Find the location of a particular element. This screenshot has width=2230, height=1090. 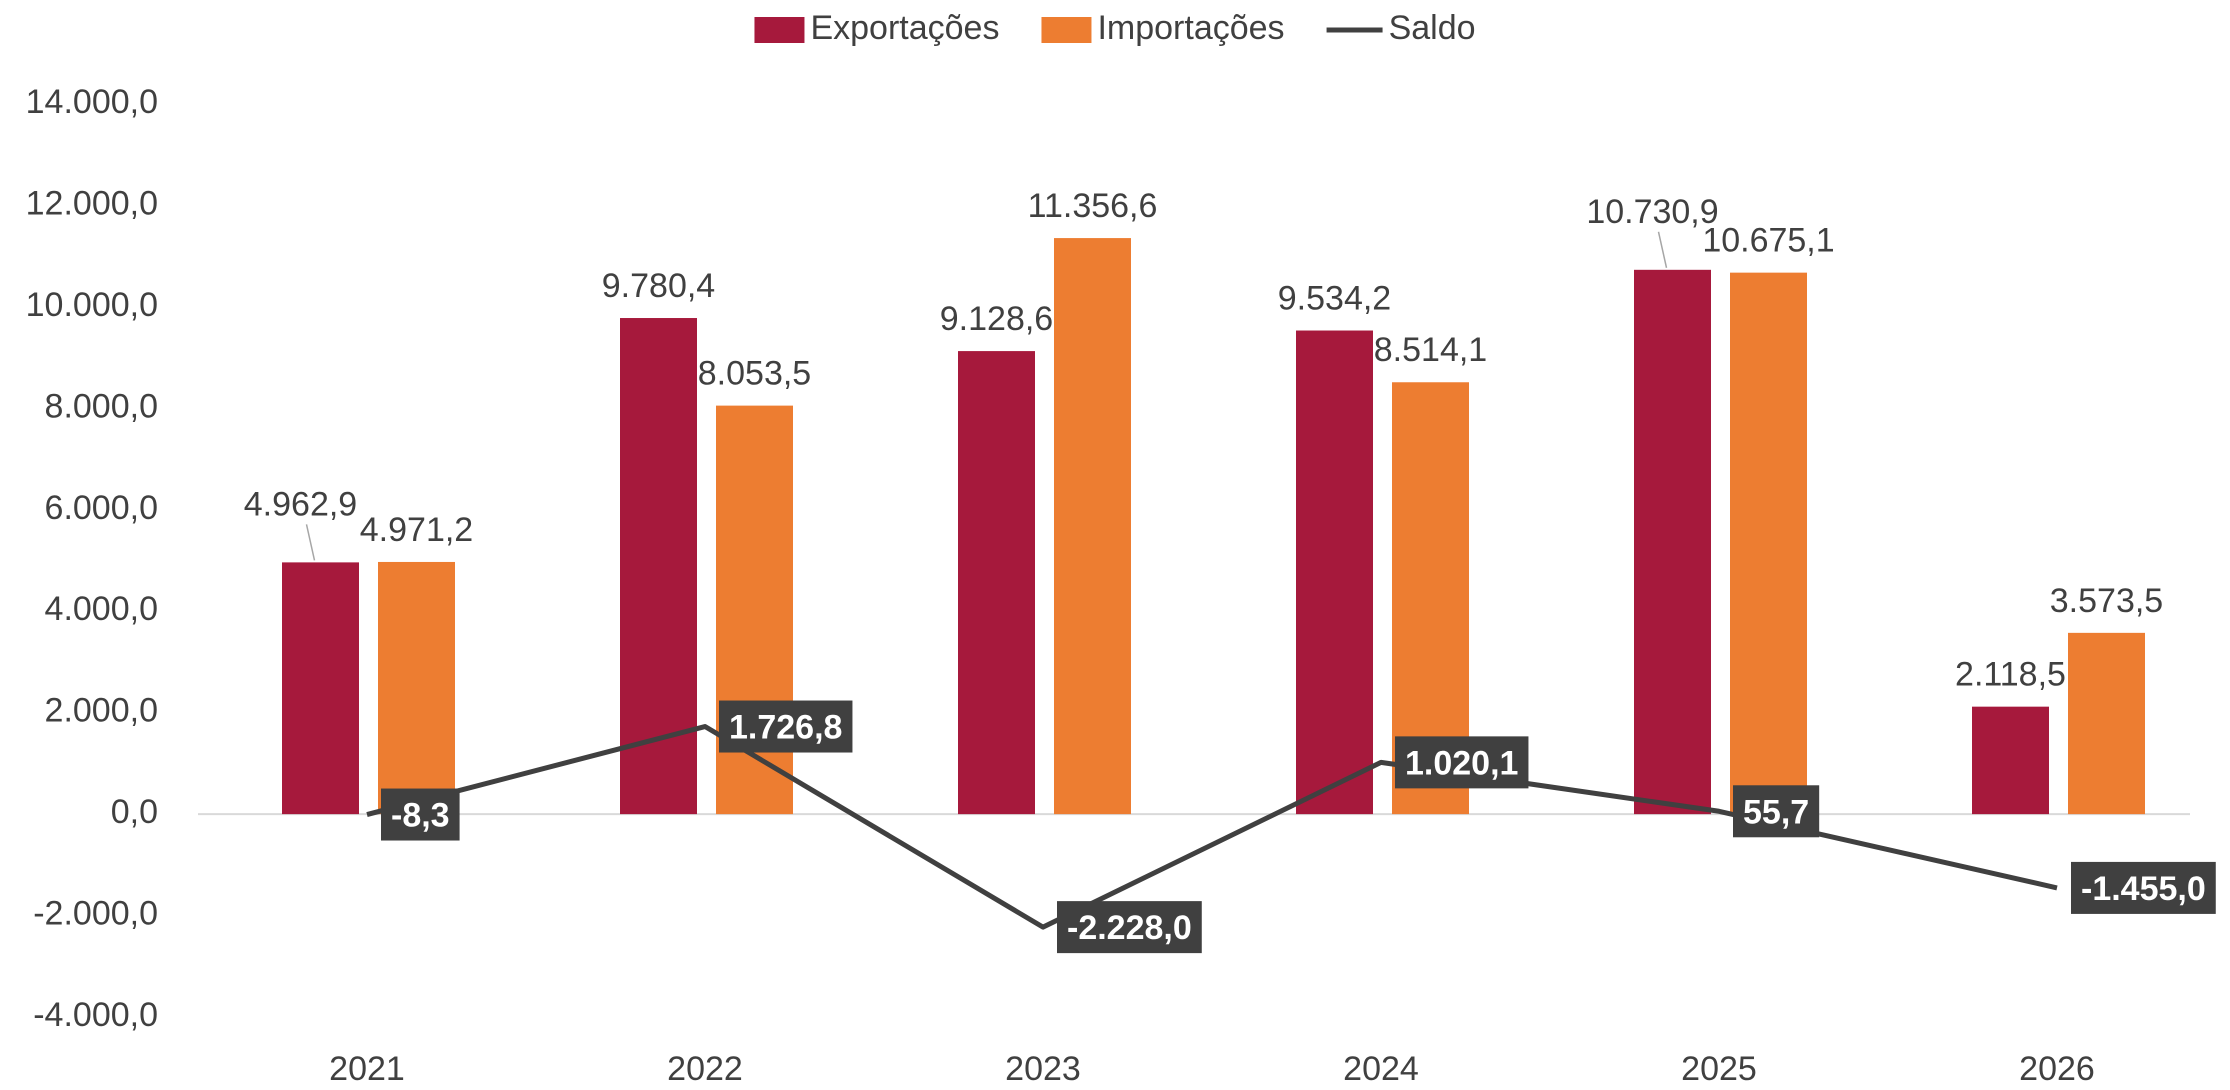

y-tick-label: 0,0 is located at coordinates (134, 812).